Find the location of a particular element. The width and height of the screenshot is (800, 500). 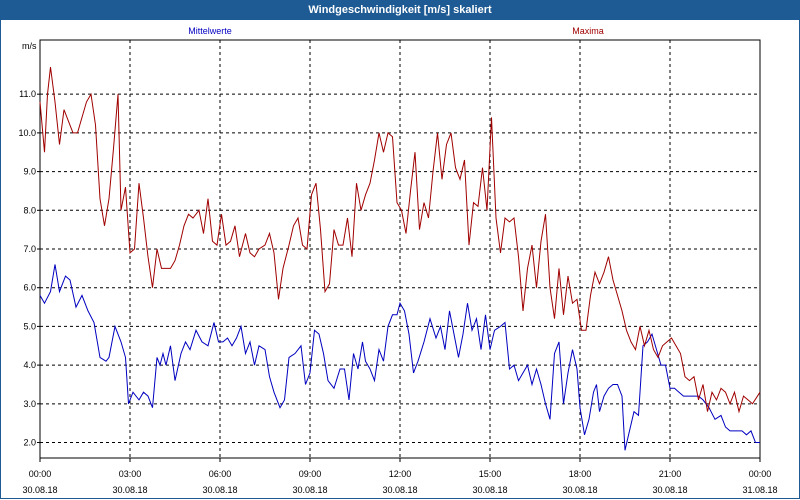

y-axis: 2.0 3.0 4.0 5.0 6.0 7.0 8.0 9.0 10.0 11.0 is located at coordinates (29, 268).